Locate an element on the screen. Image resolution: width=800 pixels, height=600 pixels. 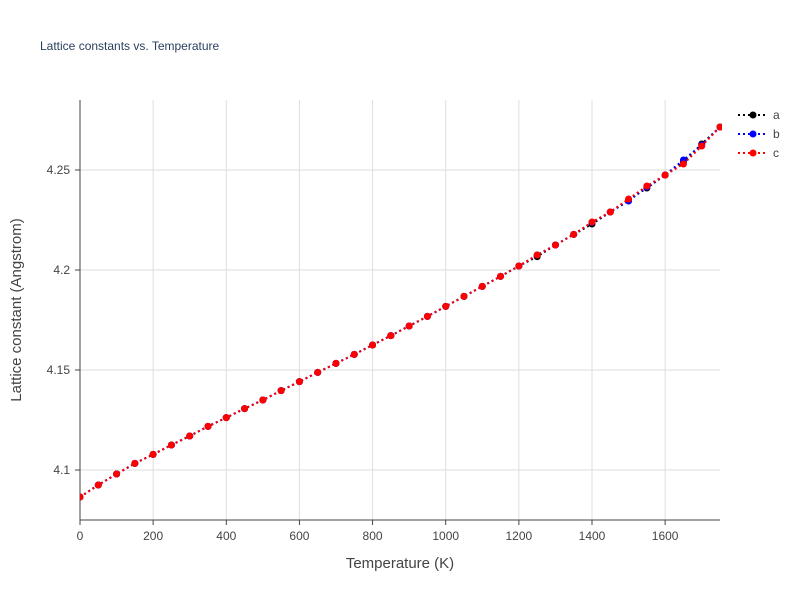
x-tick-label: 600 is located at coordinates (299, 536).